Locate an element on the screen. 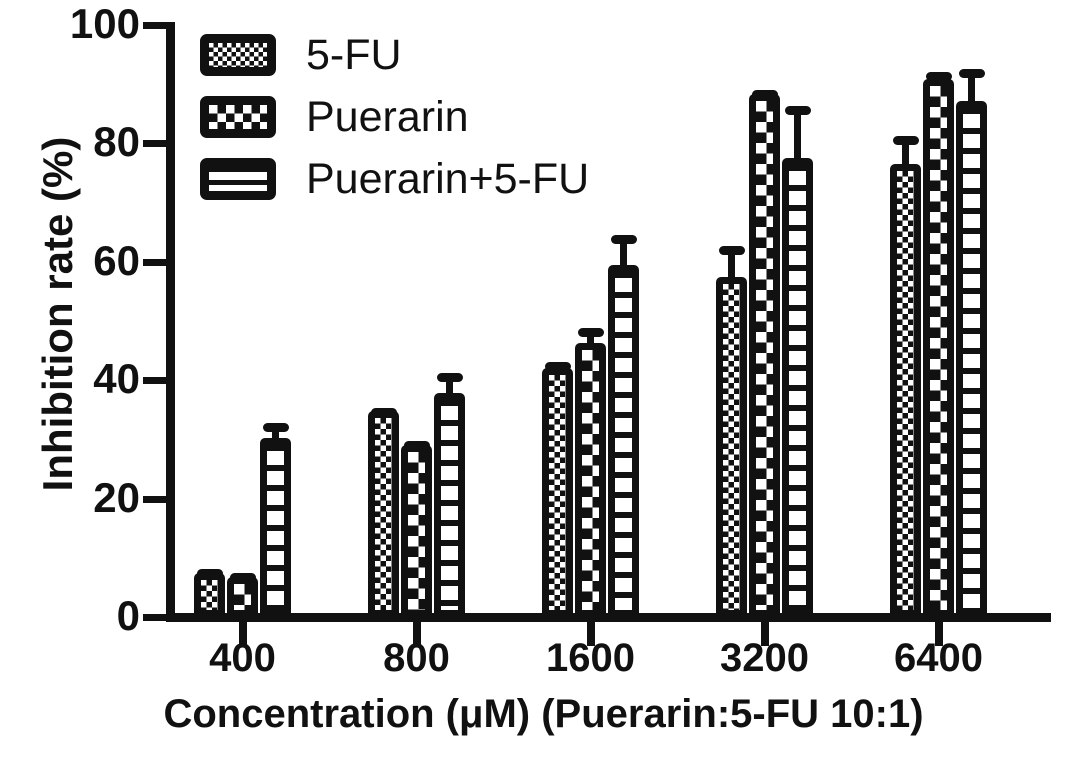 The width and height of the screenshot is (1087, 763). y-axis-title: Inhibition rate (%) is located at coordinates (57, 314).